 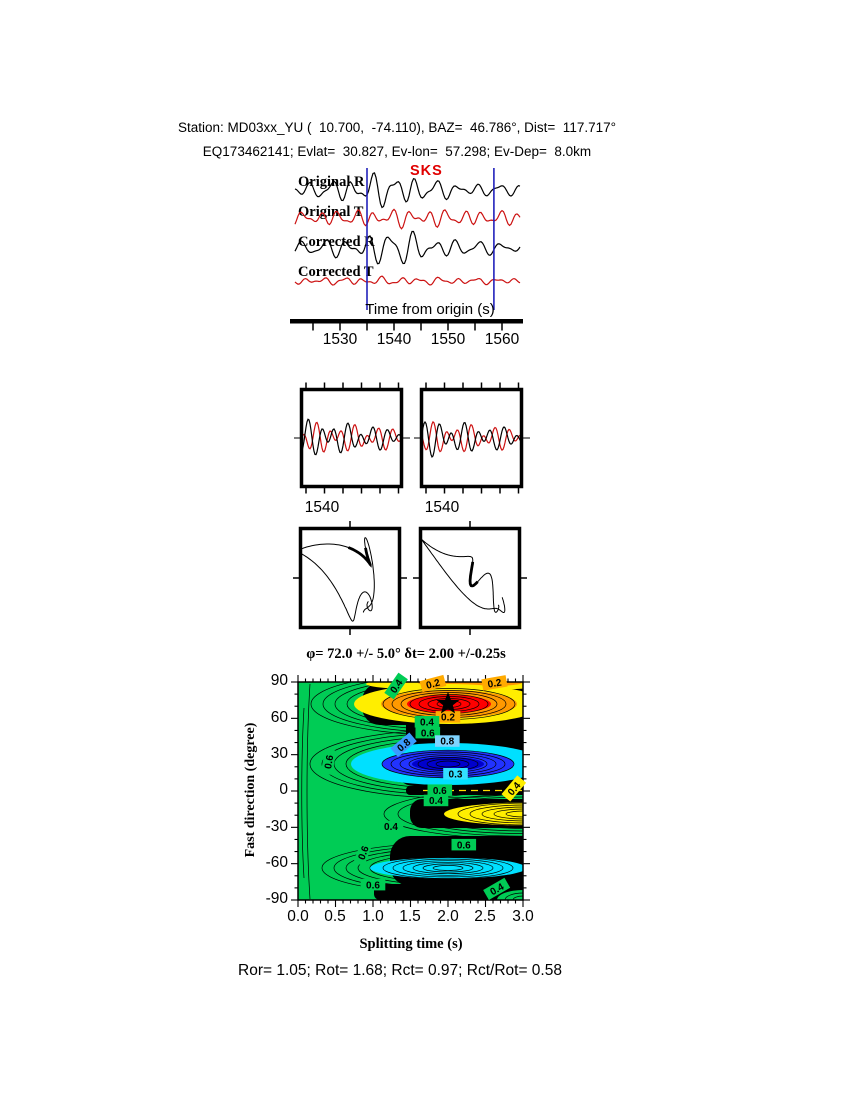 I want to click on time-axis, so click(x=406, y=325).